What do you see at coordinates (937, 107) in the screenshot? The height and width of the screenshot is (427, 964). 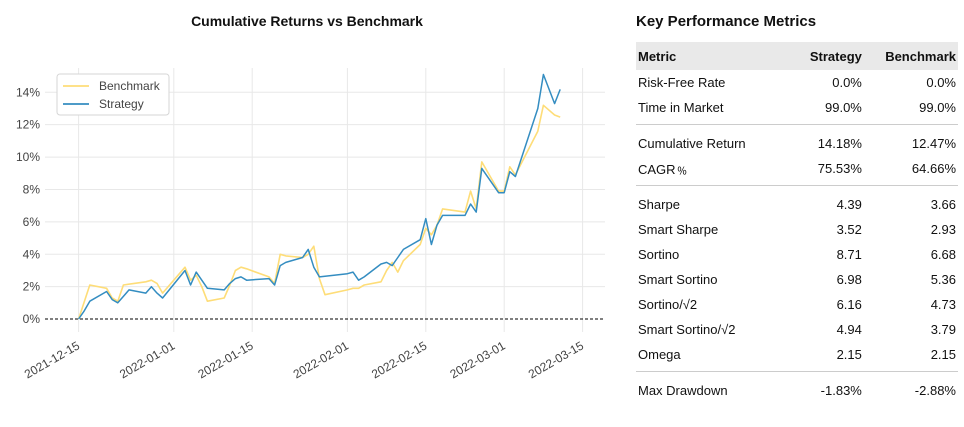 I see `metric-benchmark-value: 99.0%` at bounding box center [937, 107].